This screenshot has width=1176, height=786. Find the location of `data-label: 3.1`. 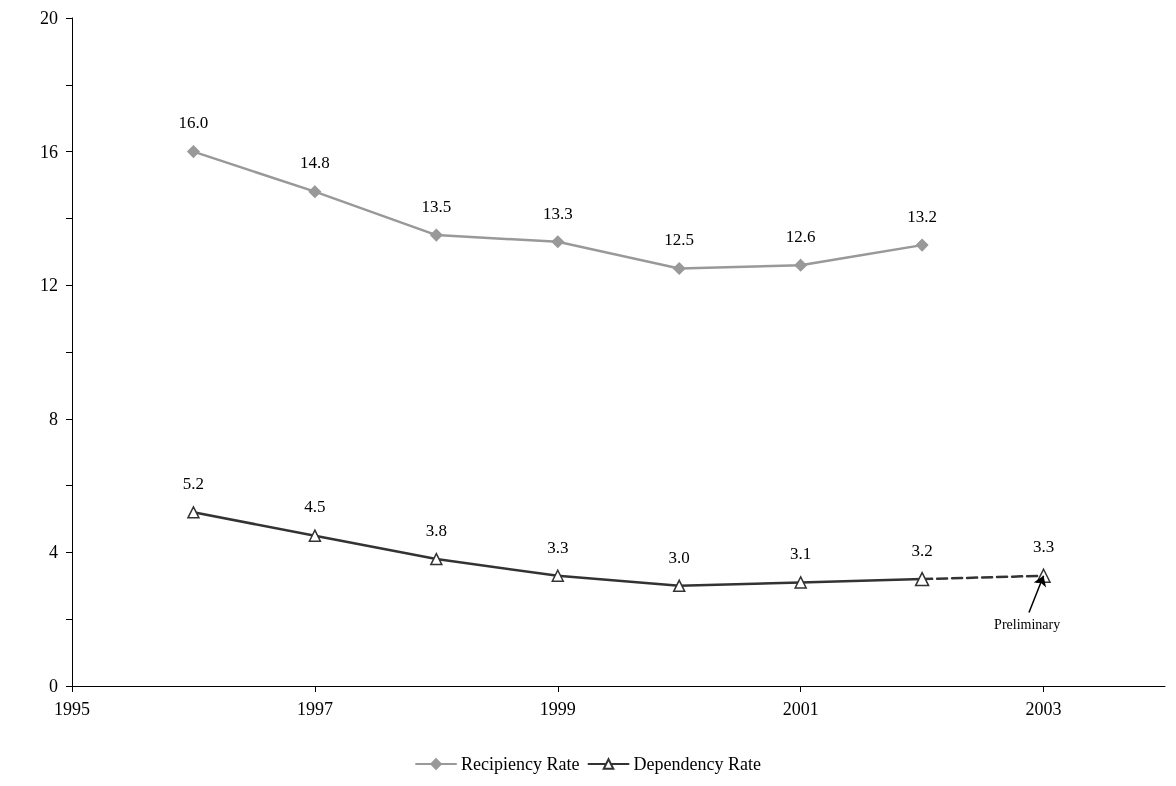

data-label: 3.1 is located at coordinates (801, 554).